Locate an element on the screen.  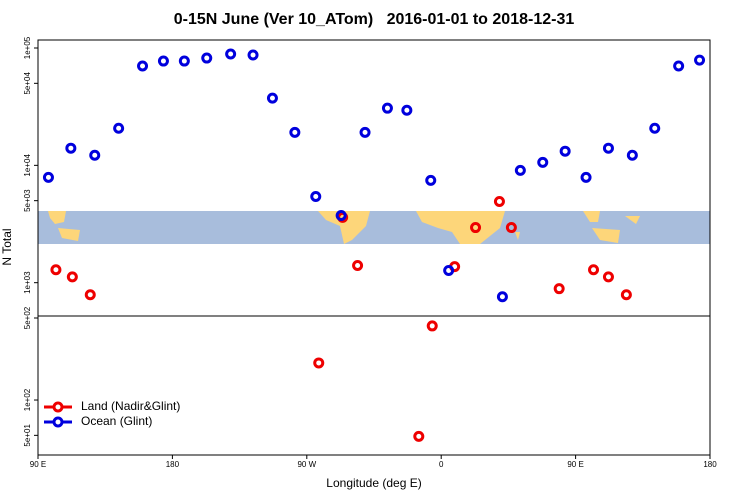
x-tick-label: 90 W is located at coordinates (306, 464).